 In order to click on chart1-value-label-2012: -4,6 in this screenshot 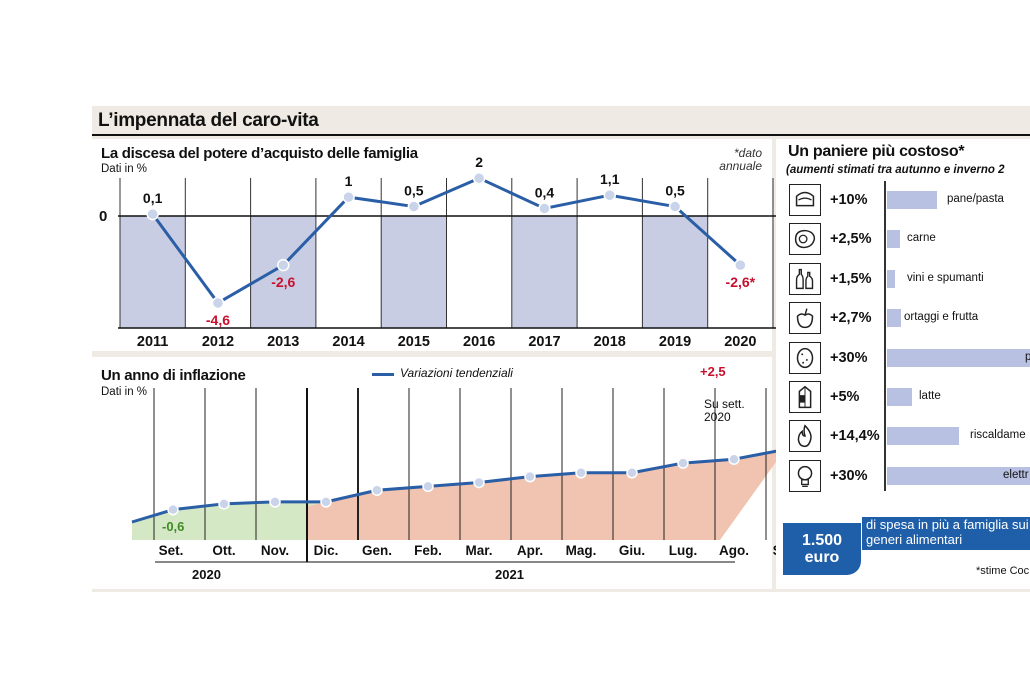, I will do `click(218, 320)`.